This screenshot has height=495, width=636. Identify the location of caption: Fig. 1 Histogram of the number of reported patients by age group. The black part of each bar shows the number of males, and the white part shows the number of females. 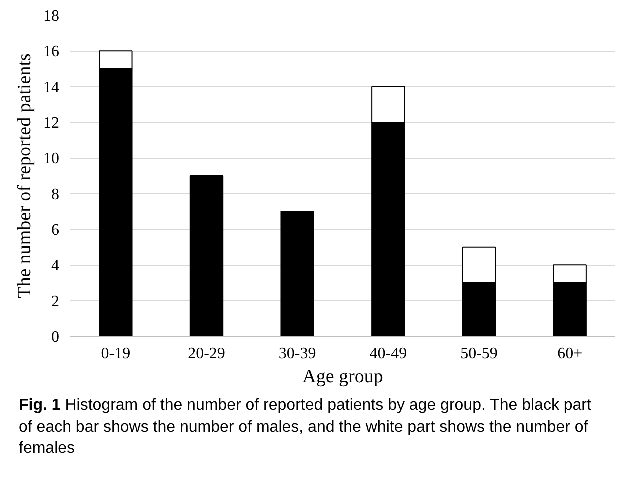
(305, 428).